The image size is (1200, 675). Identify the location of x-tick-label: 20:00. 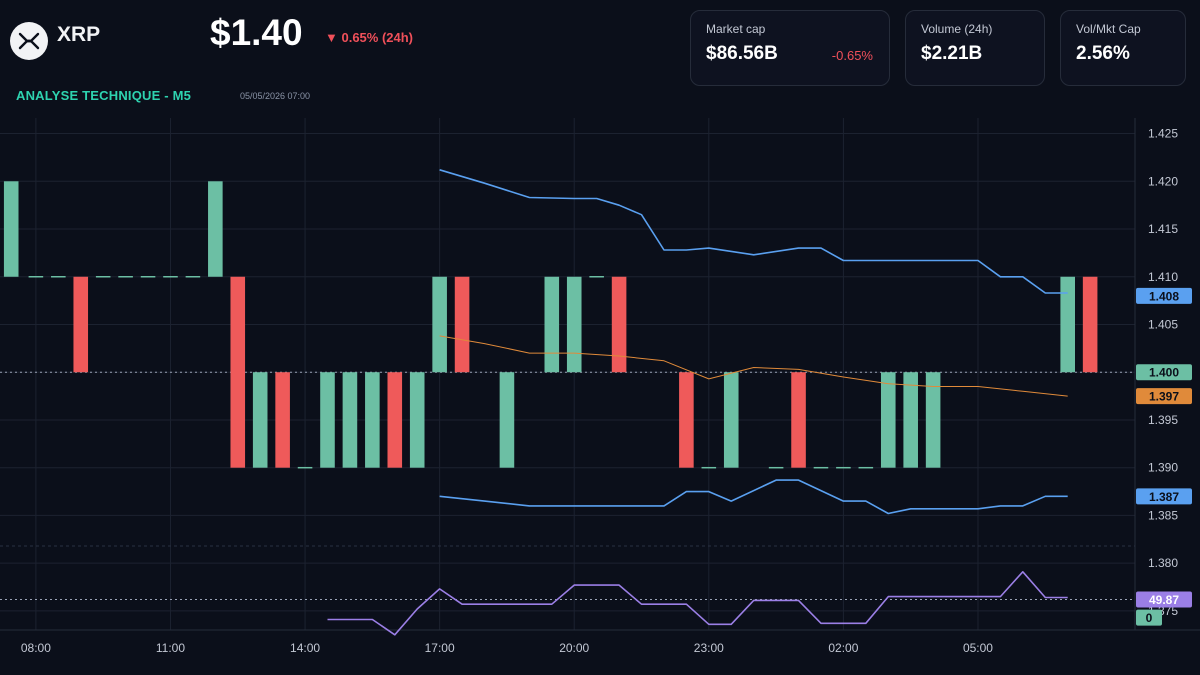
(574, 648).